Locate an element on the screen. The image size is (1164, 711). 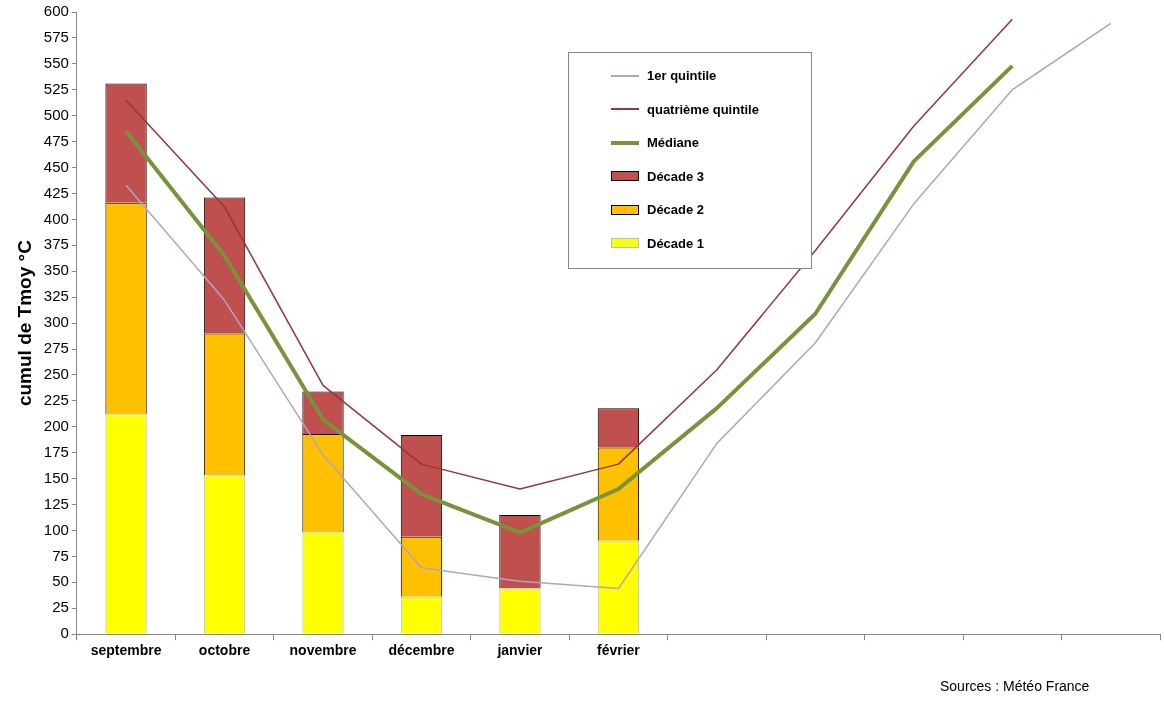
legend-label: Décade 2 is located at coordinates (676, 210).